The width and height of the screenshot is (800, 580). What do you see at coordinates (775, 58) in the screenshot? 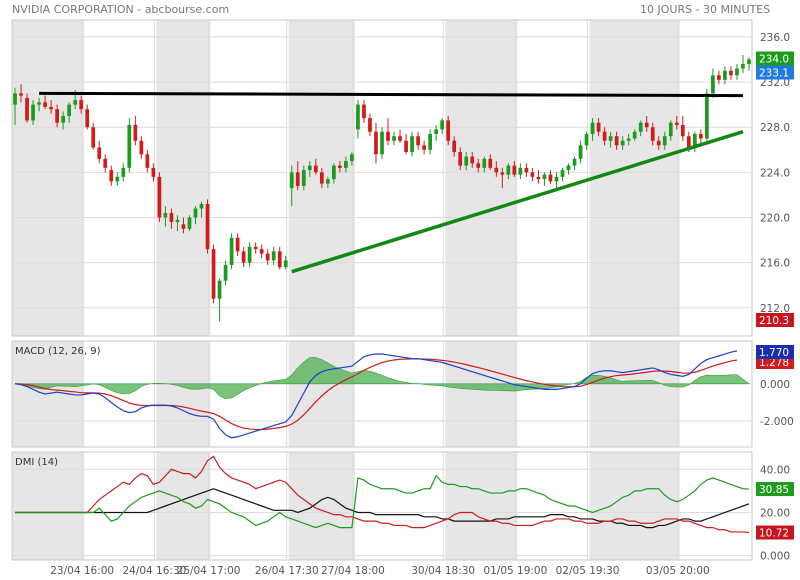
I see `last-price-badge-bg` at bounding box center [775, 58].